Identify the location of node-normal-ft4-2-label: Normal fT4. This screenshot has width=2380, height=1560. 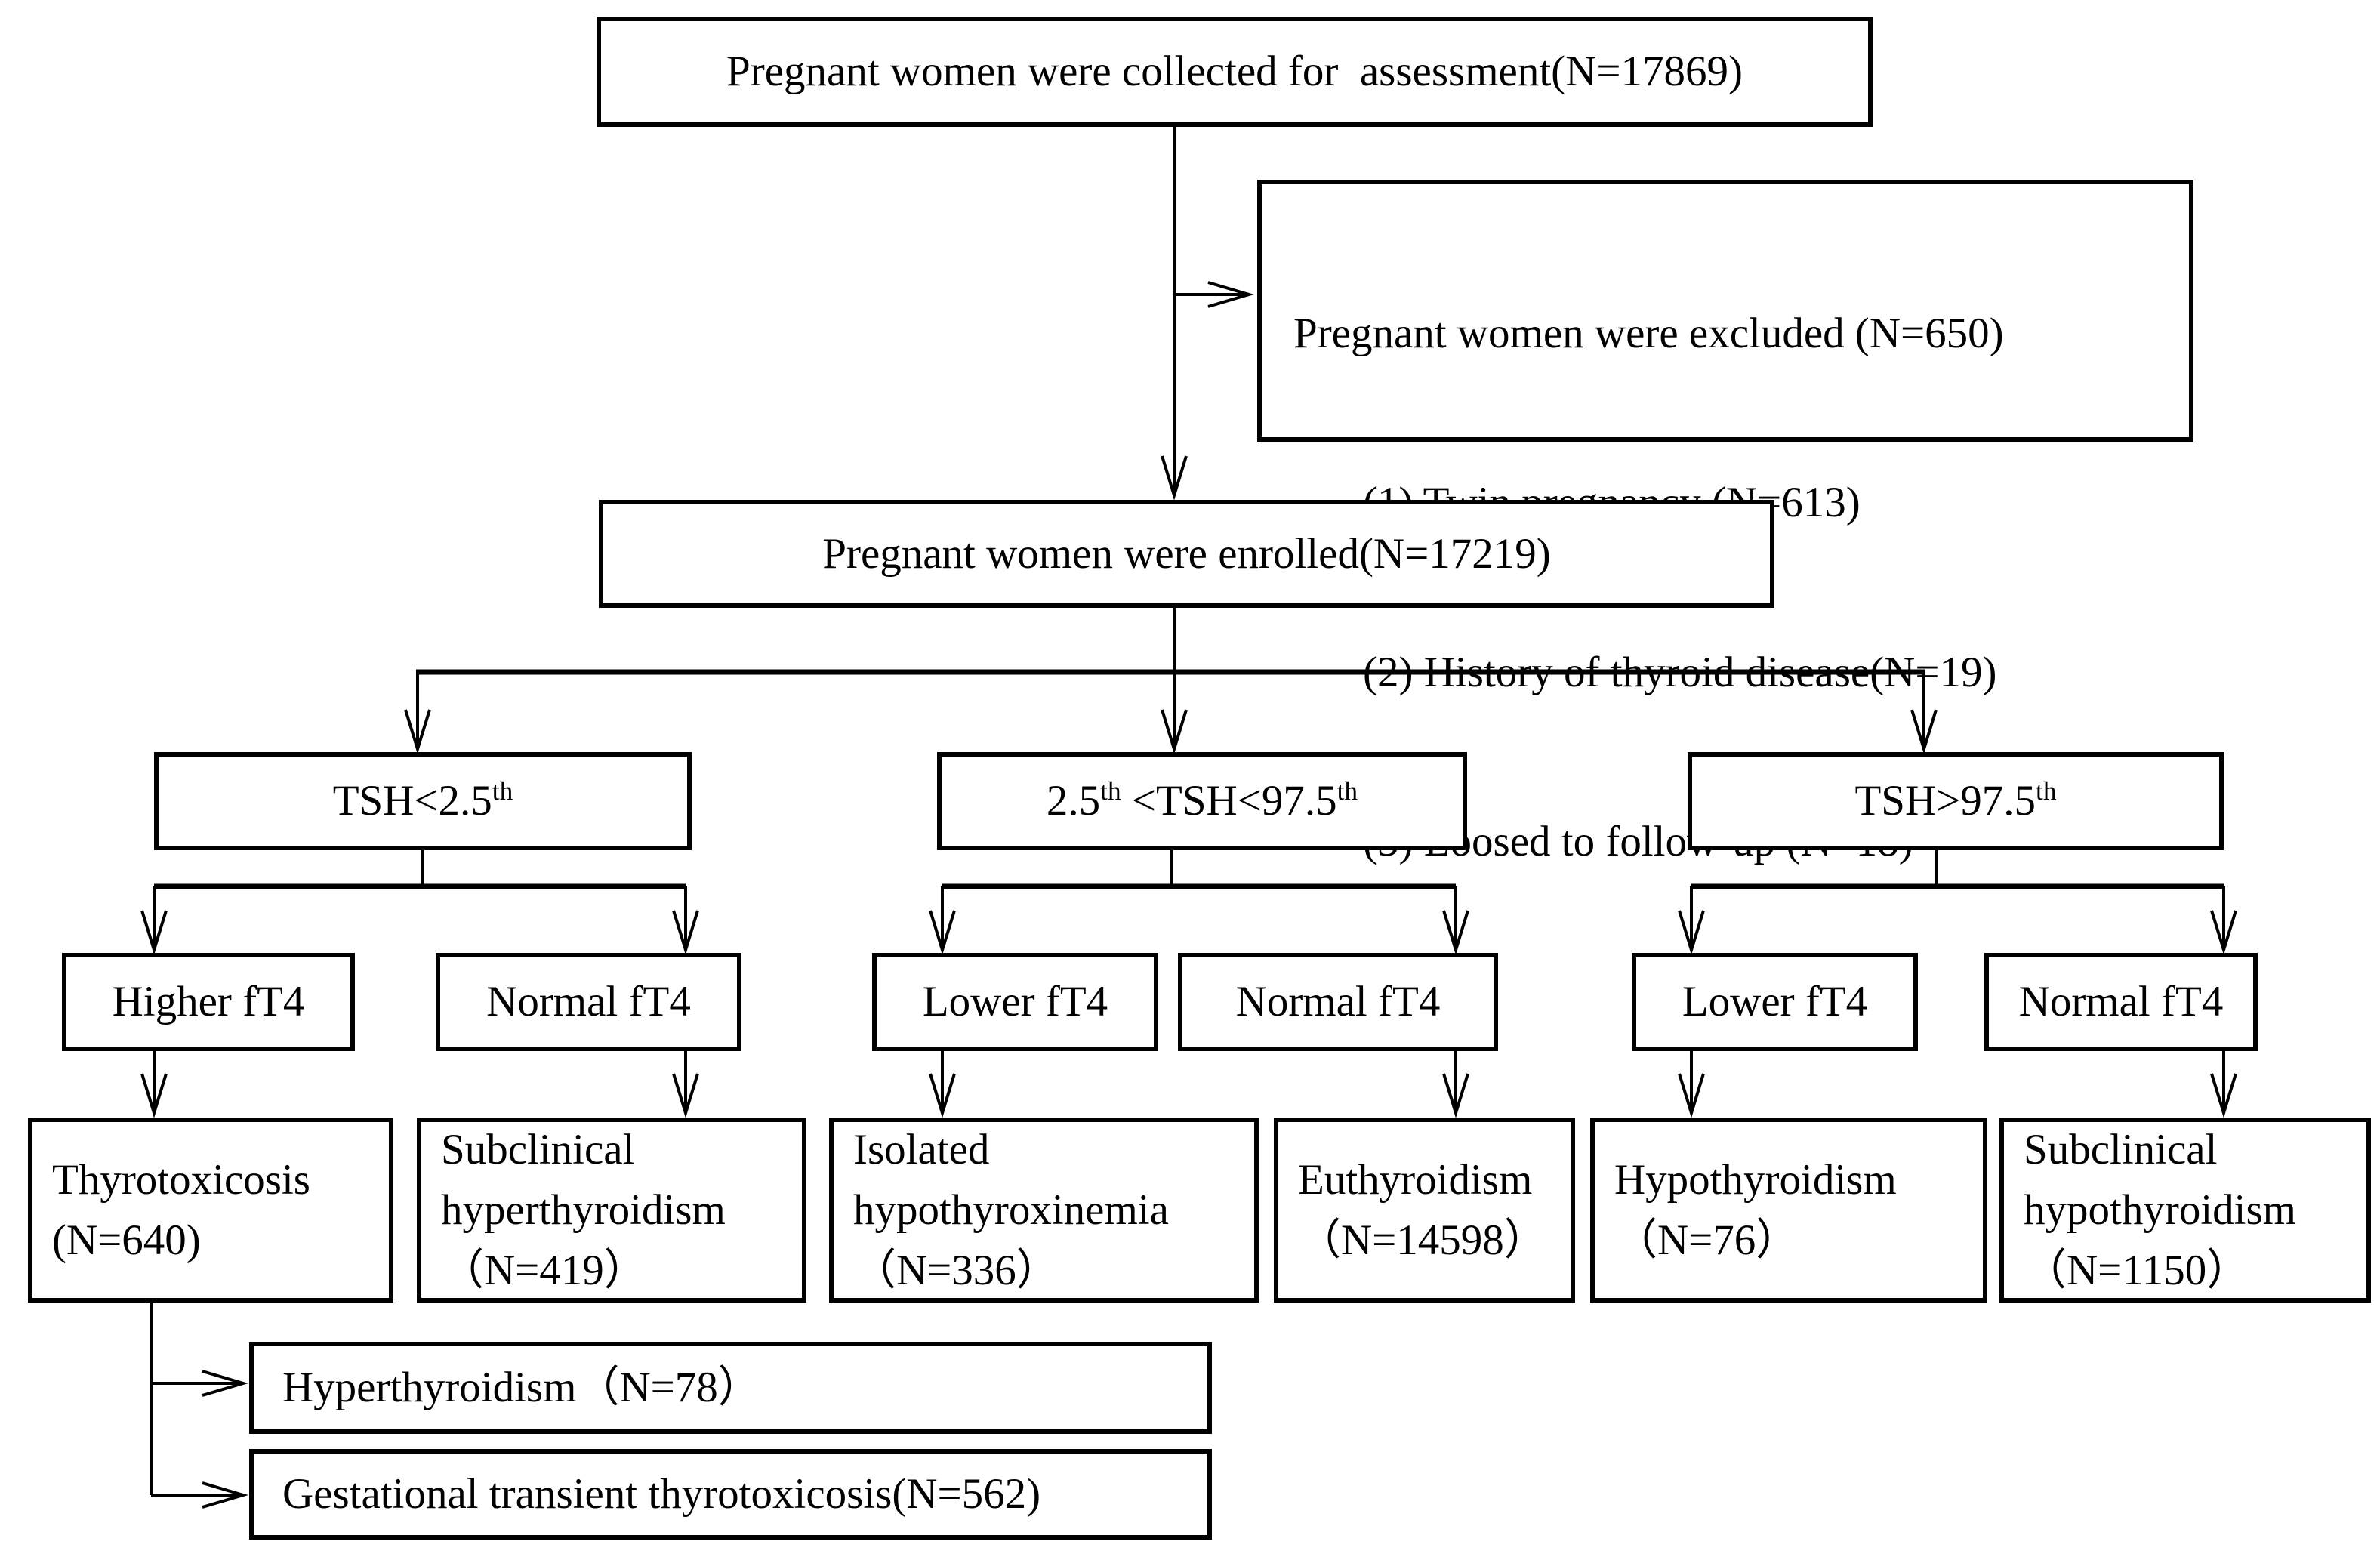
(1338, 1002).